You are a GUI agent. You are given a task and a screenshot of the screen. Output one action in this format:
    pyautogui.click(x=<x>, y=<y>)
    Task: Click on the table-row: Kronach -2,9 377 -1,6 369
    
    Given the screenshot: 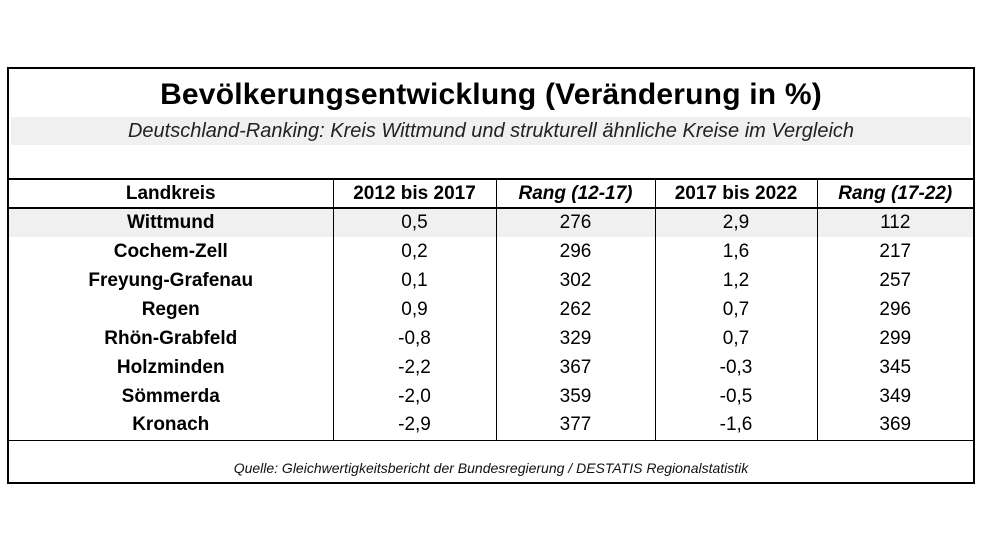 What is the action you would take?
    pyautogui.click(x=491, y=425)
    